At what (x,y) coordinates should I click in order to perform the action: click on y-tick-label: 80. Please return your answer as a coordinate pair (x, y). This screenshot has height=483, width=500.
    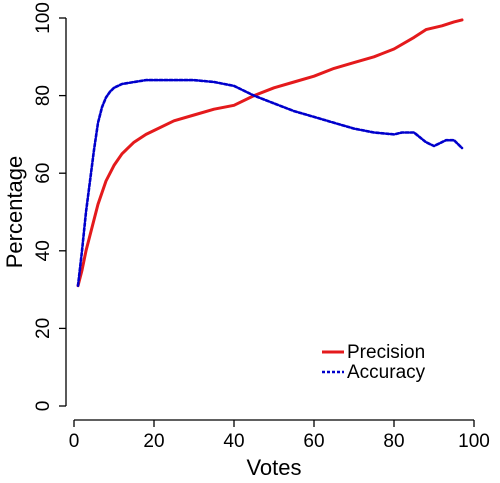
    Looking at the image, I should click on (43, 95).